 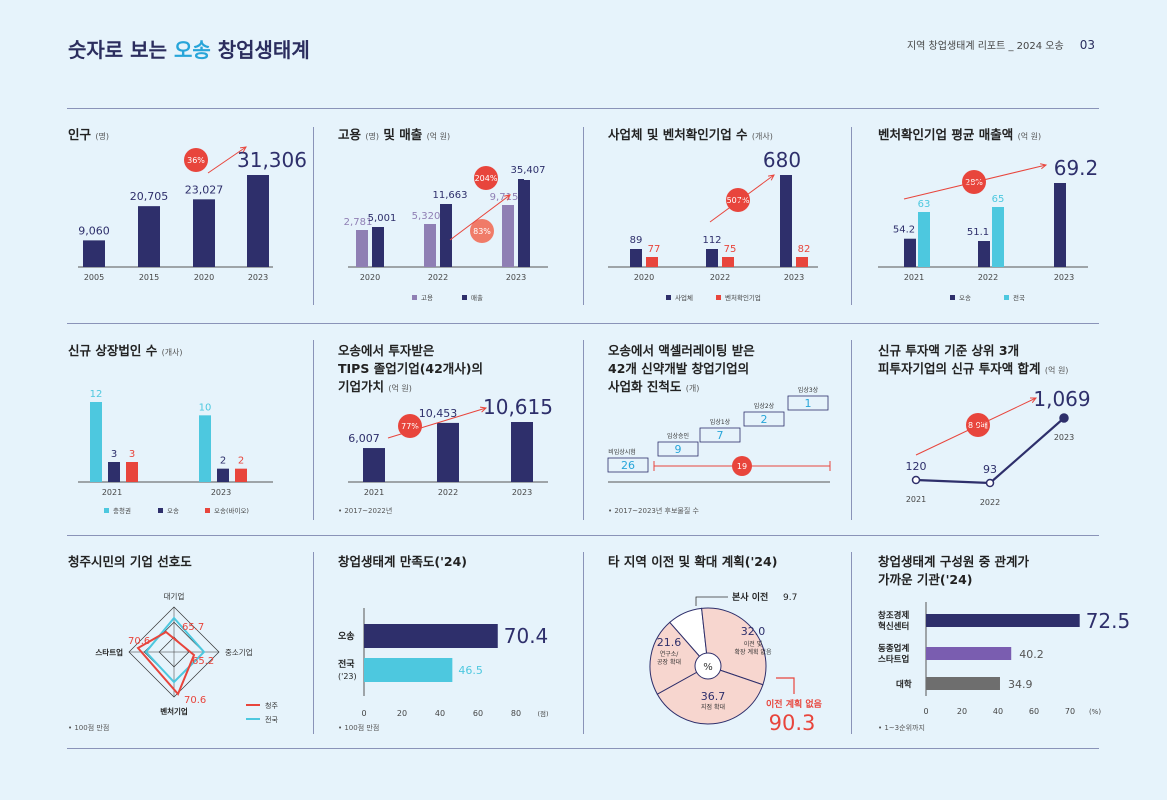 I want to click on title-text: 타 지역 이전 및 확대 계획('24), so click(x=693, y=561).